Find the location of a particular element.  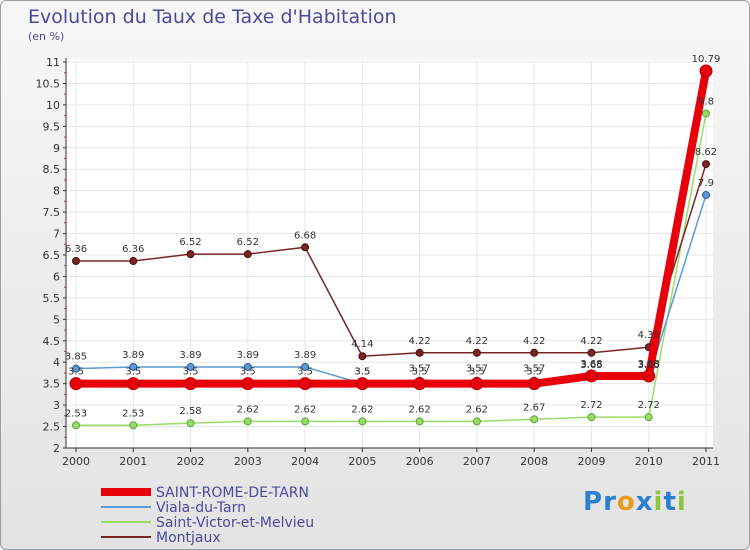

y-tick-label: 11 is located at coordinates (53, 62).